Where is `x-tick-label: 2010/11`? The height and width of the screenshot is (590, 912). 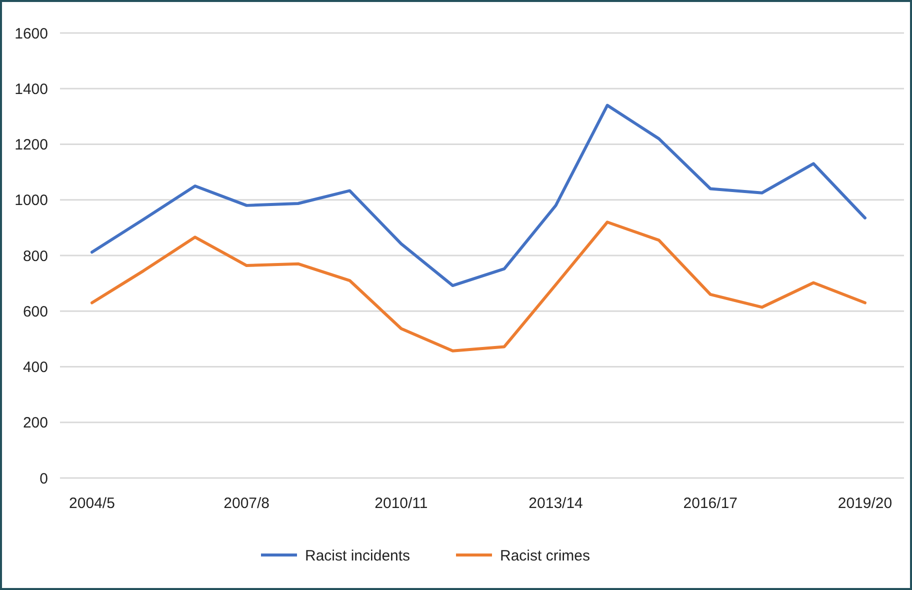
x-tick-label: 2010/11 is located at coordinates (401, 503).